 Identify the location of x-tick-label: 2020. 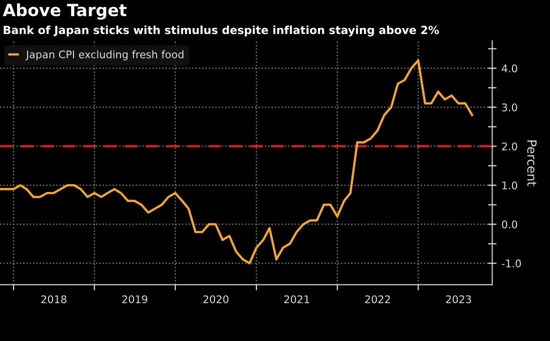
(215, 299).